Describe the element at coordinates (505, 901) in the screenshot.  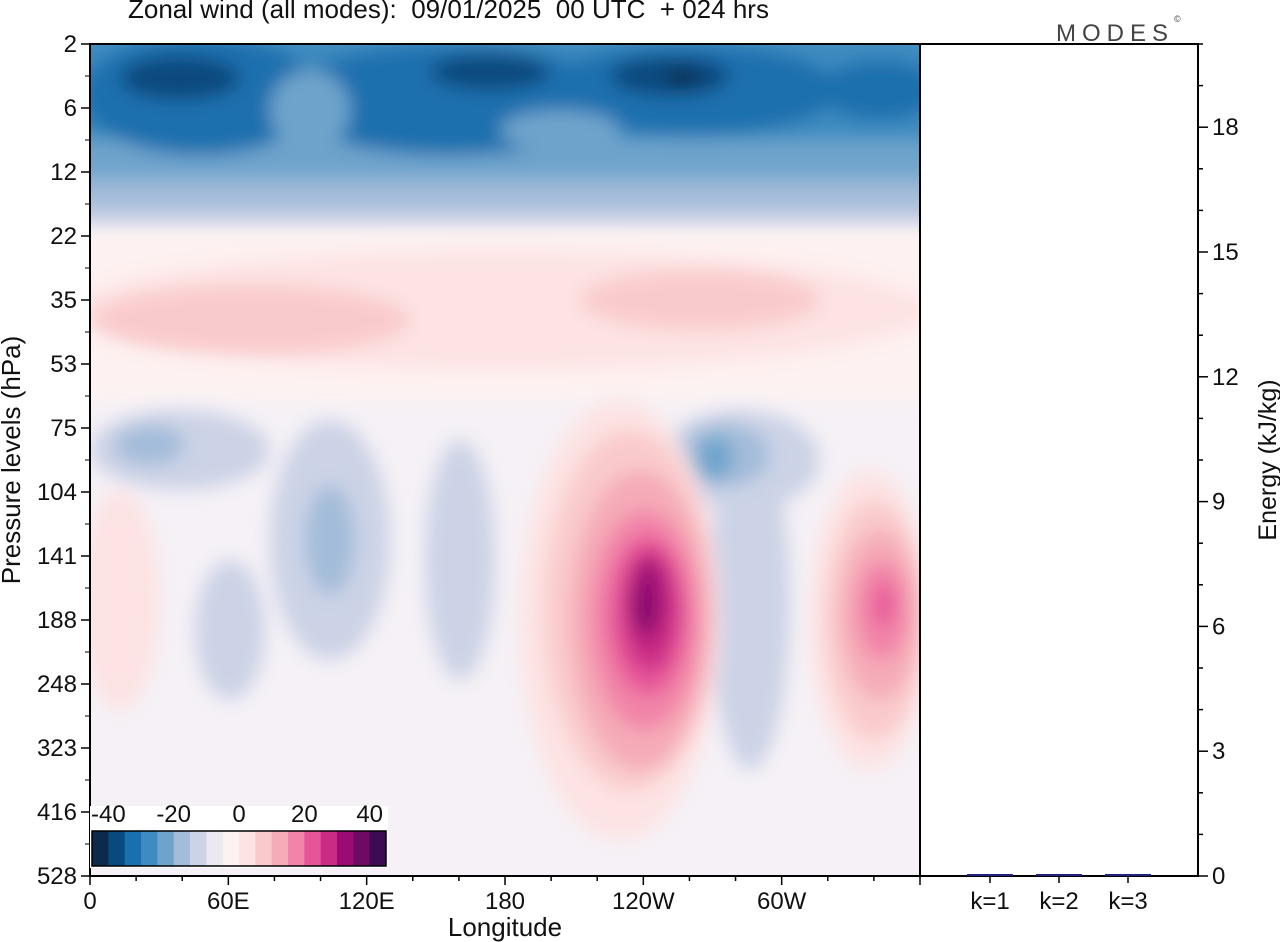
I see `x-tick-label: 180` at that location.